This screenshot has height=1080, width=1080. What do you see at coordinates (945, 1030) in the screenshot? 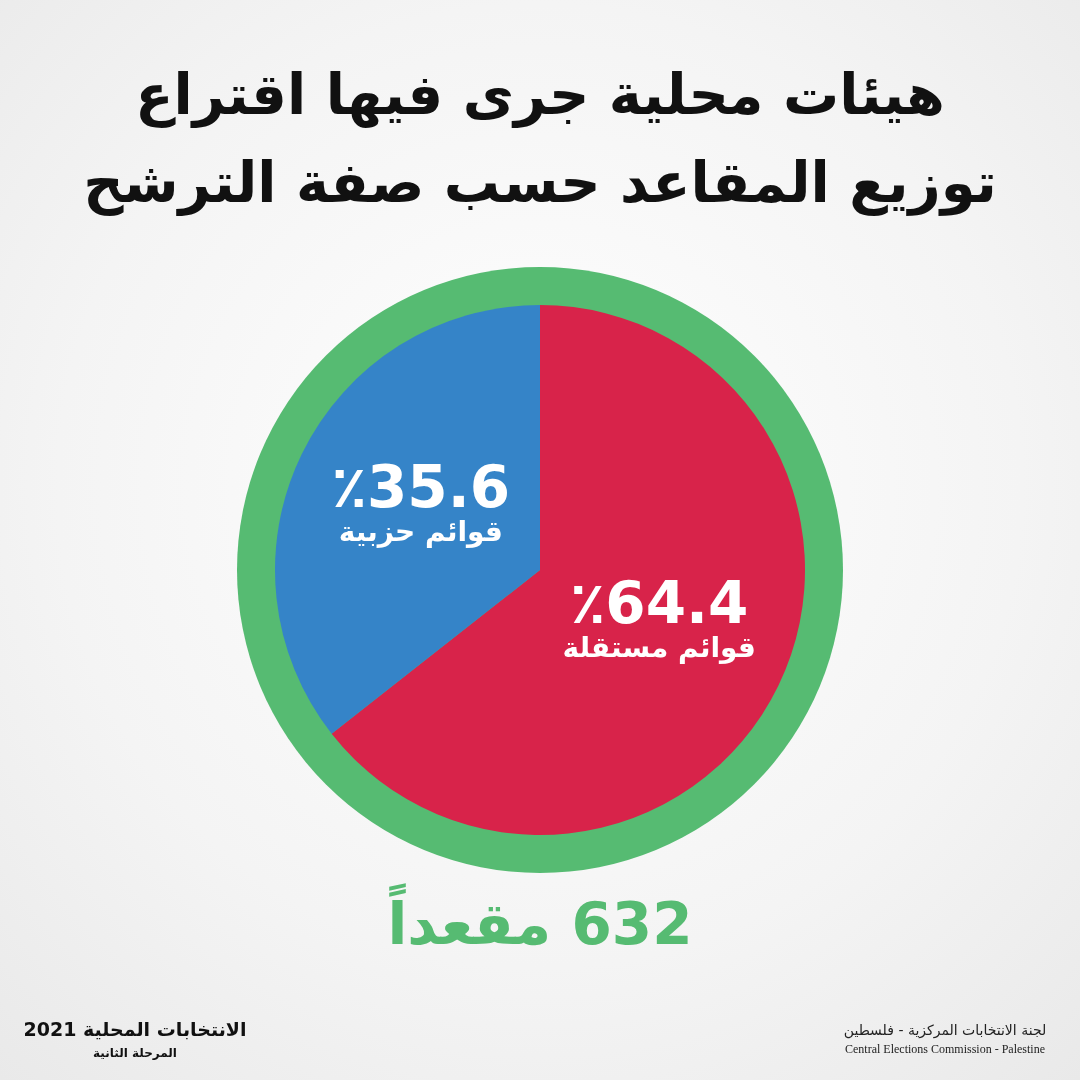
I see `text: لجنة الانتخابات المركزية - فلسطين` at bounding box center [945, 1030].